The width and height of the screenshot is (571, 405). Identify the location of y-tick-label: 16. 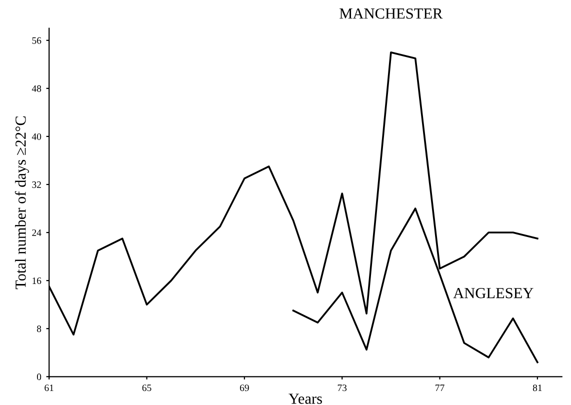
(37, 281).